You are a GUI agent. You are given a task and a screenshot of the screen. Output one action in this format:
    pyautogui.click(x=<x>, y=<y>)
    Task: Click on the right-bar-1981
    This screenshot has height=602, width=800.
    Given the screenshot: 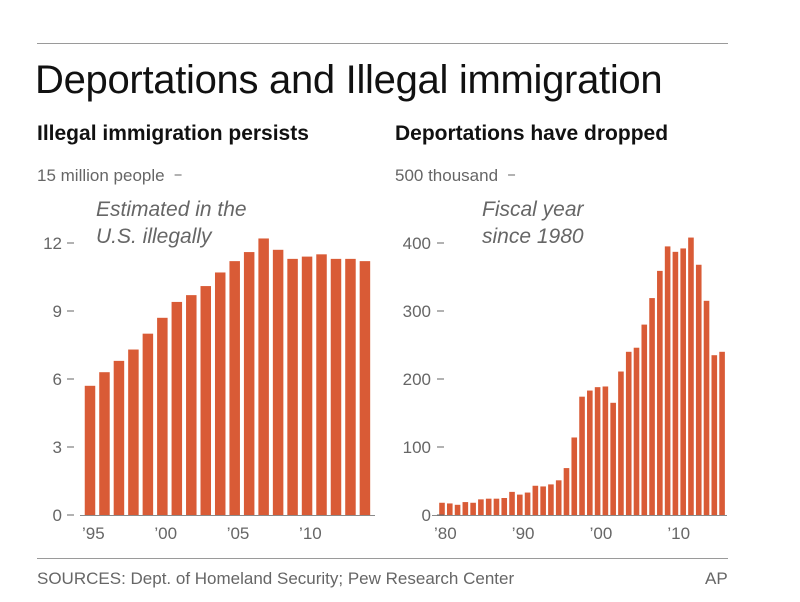 What is the action you would take?
    pyautogui.click(x=449, y=509)
    